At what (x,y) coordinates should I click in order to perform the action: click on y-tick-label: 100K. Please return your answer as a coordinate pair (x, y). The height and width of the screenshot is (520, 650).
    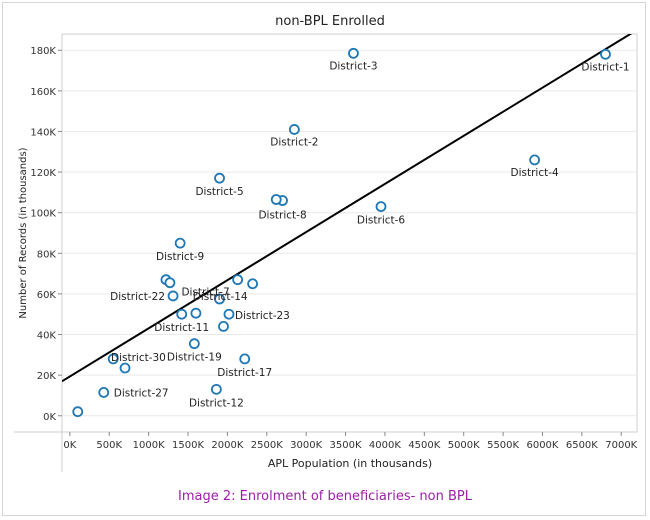
    Looking at the image, I should click on (43, 214).